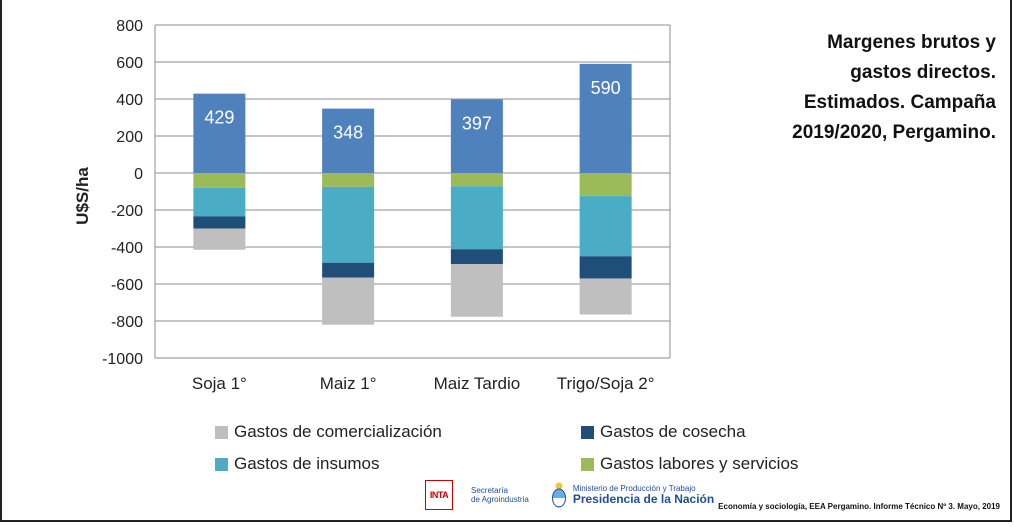  I want to click on title-line: Margenes brutos y, so click(911, 42).